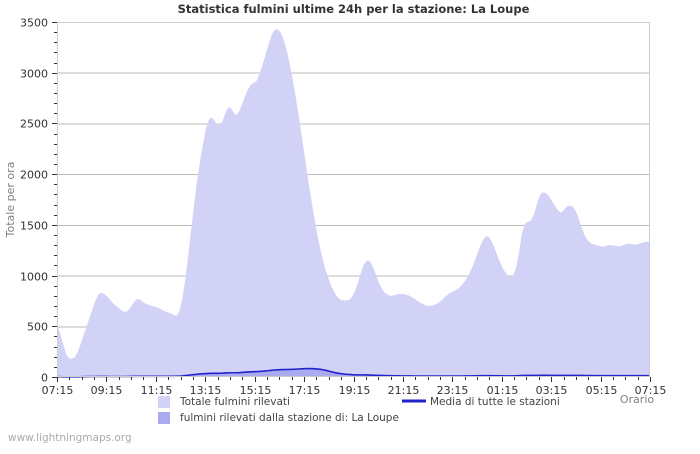 The height and width of the screenshot is (454, 700). What do you see at coordinates (157, 390) in the screenshot?
I see `x-tick-label-2: 11:15` at bounding box center [157, 390].